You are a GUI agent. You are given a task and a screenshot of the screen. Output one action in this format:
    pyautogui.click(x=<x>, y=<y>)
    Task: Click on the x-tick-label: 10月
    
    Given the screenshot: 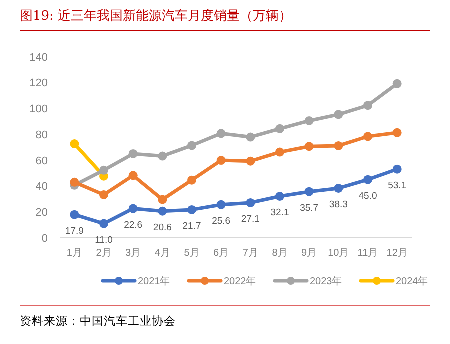 What is the action you would take?
    pyautogui.click(x=339, y=253)
    